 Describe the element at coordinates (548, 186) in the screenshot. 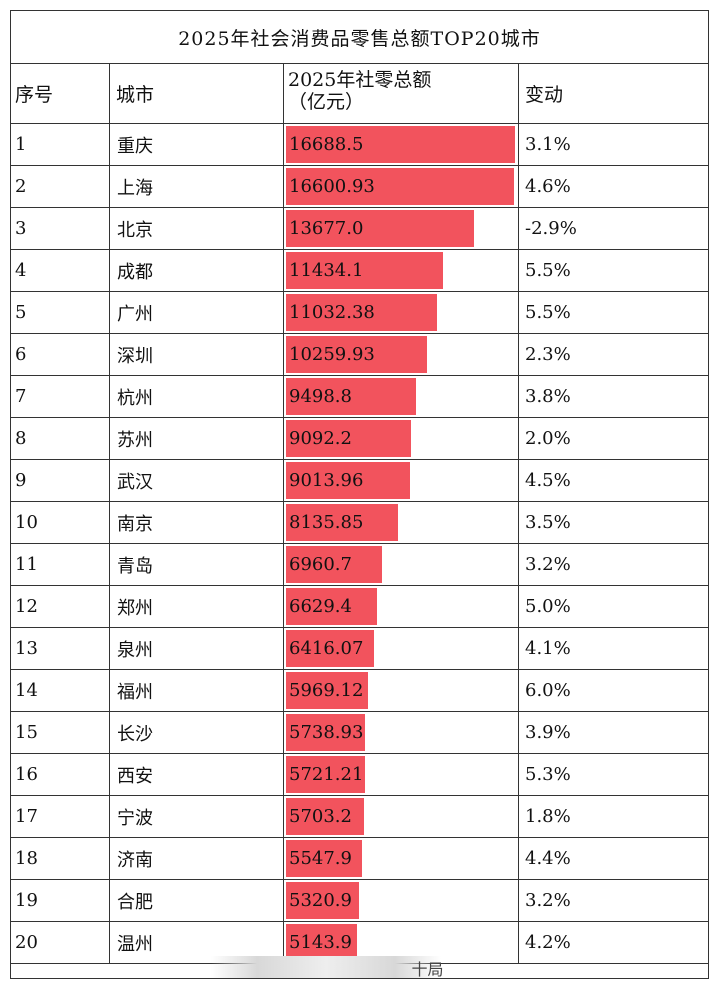

I see `row-change: 4.6%` at that location.